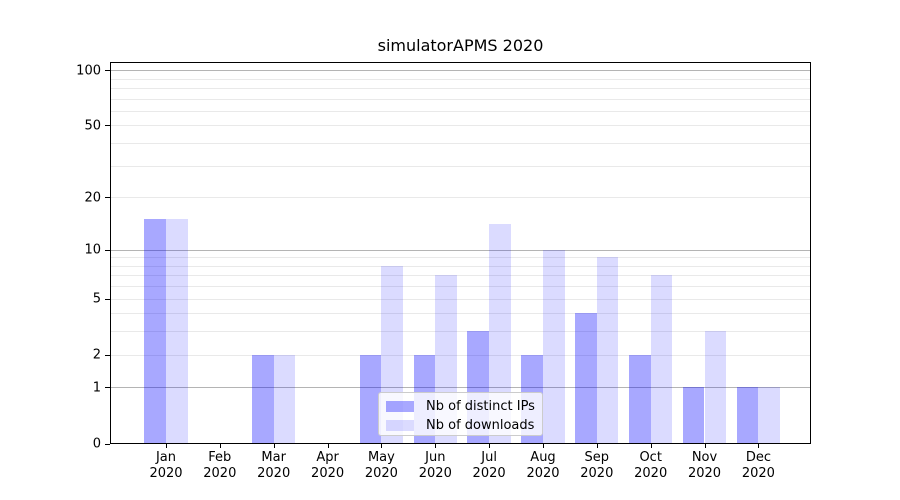 Image resolution: width=900 pixels, height=500 pixels. I want to click on bar-downloads-mar, so click(284, 398).